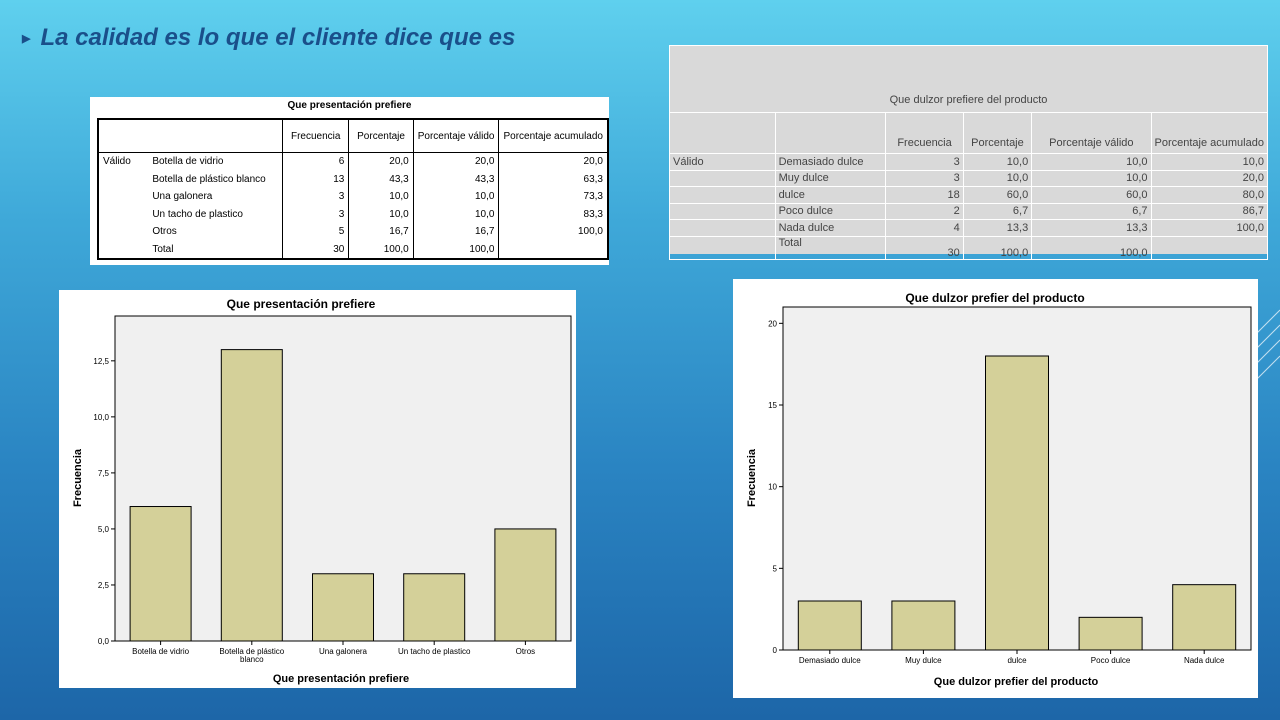  Describe the element at coordinates (315, 249) in the screenshot. I see `table1-cell: 30` at that location.